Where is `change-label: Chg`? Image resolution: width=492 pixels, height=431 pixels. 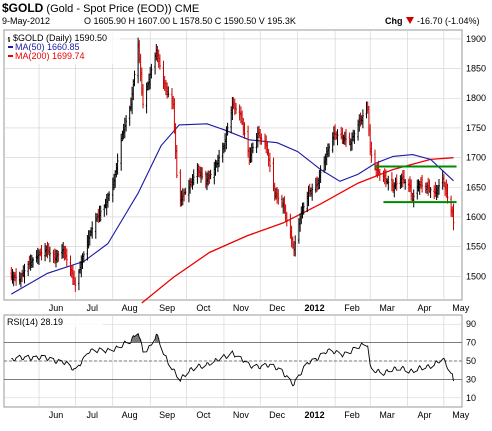 change-label: Chg is located at coordinates (394, 21).